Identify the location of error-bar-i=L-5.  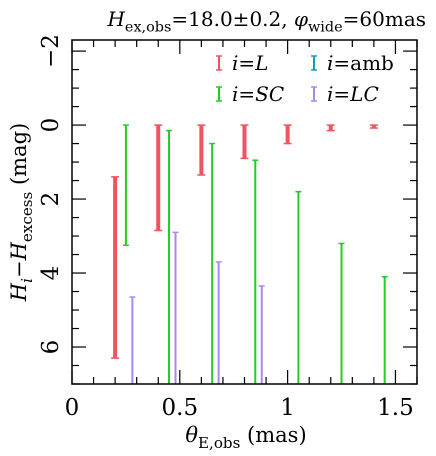
(330, 128).